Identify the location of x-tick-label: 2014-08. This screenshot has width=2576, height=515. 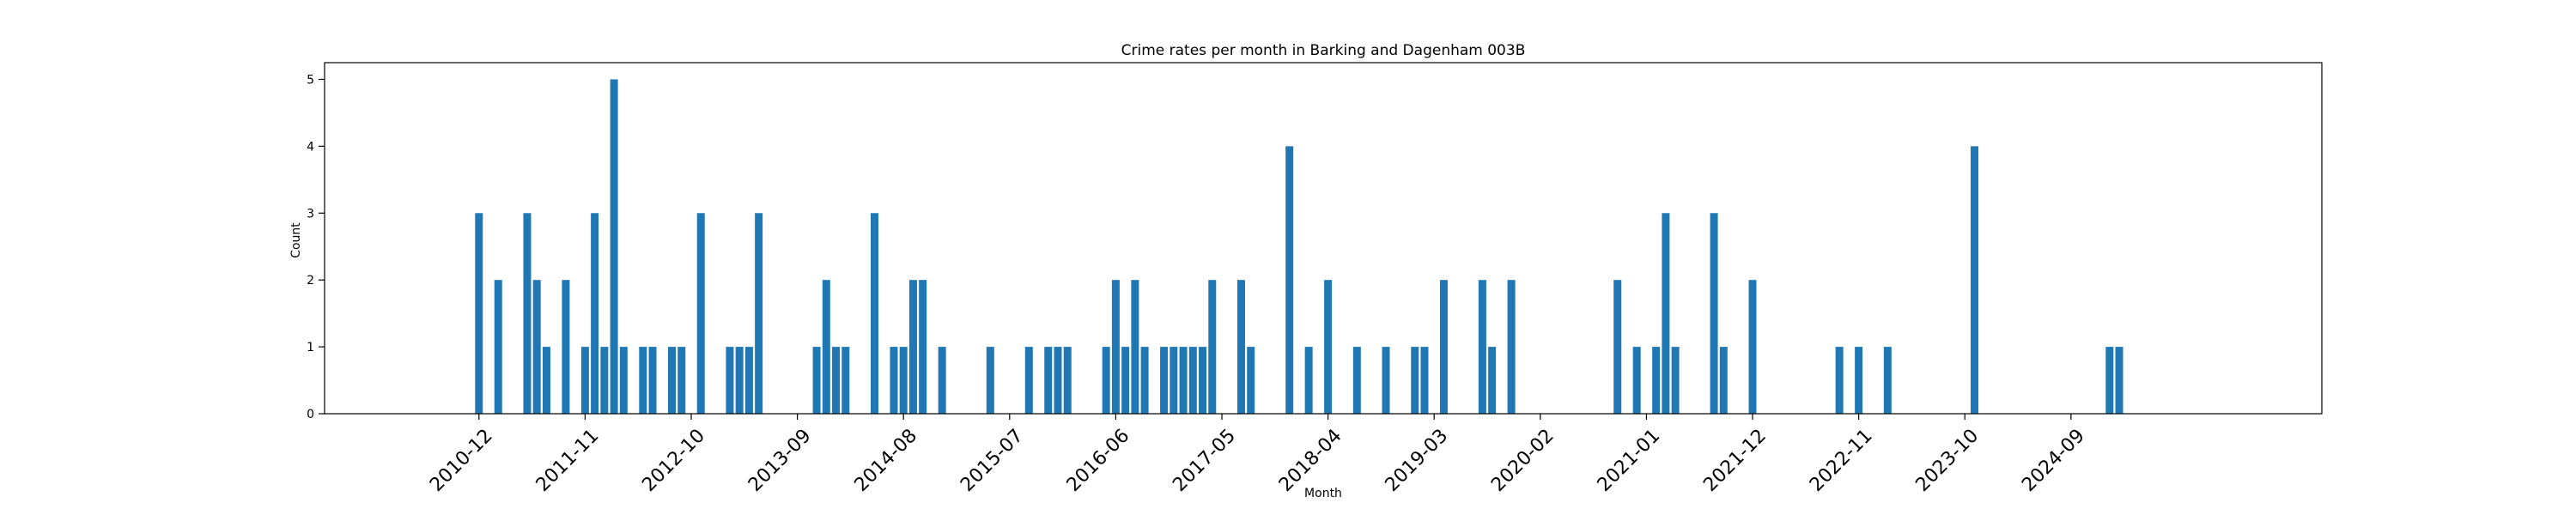
(886, 460).